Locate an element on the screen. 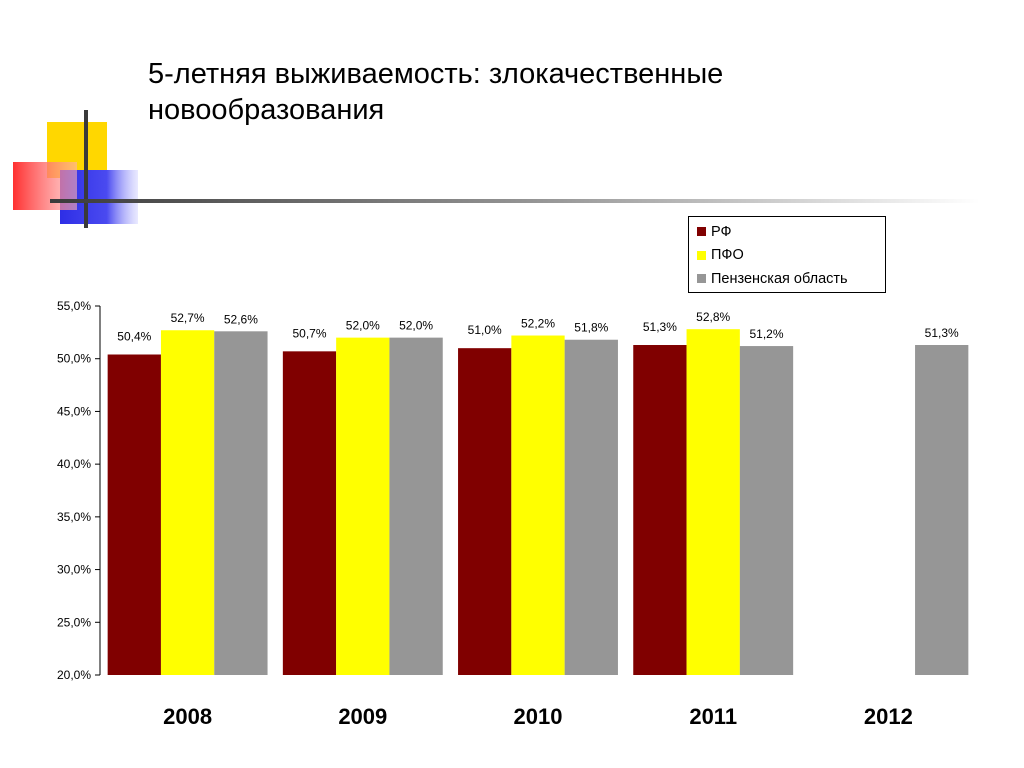  x-tick-label: 2010 is located at coordinates (538, 716).